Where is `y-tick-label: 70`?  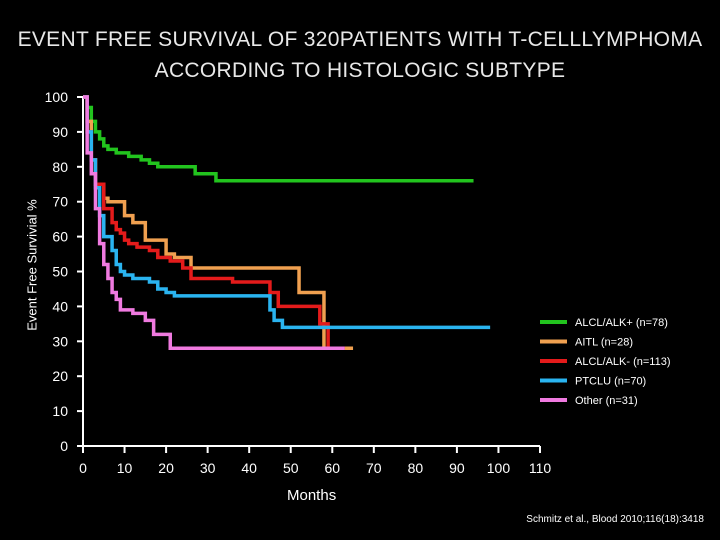
y-tick-label: 70 is located at coordinates (60, 202).